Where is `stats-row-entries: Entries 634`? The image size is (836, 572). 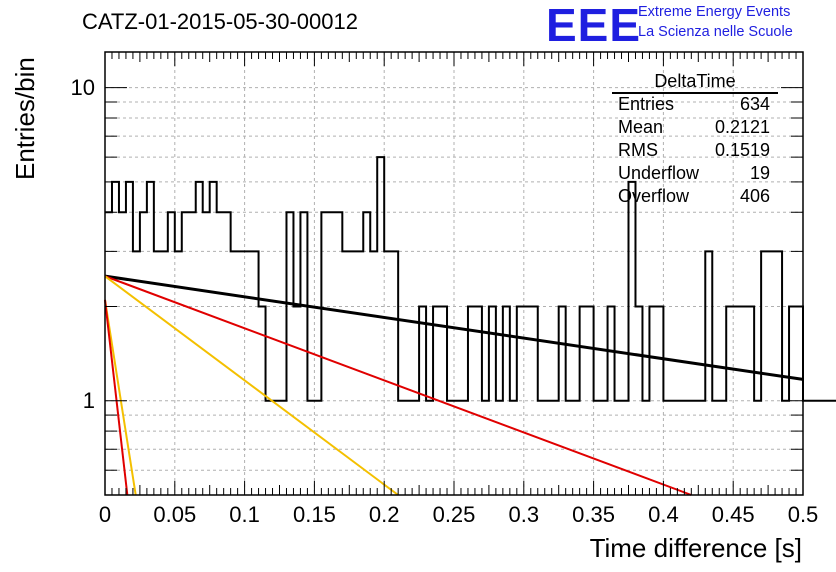
stats-row-entries: Entries 634 is located at coordinates (695, 104).